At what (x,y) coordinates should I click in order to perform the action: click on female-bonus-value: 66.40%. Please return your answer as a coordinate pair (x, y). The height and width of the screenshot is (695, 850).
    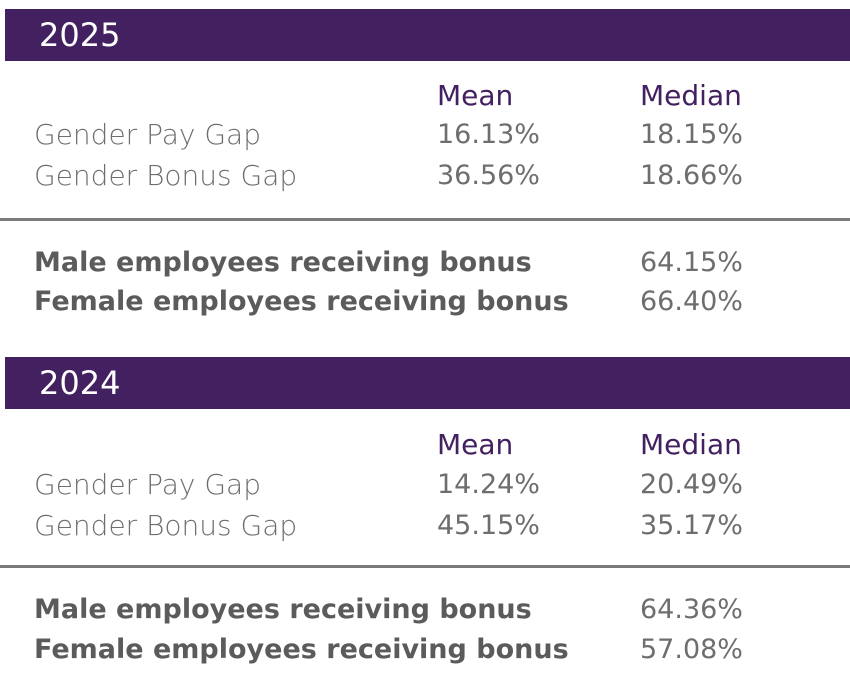
    Looking at the image, I should click on (691, 301).